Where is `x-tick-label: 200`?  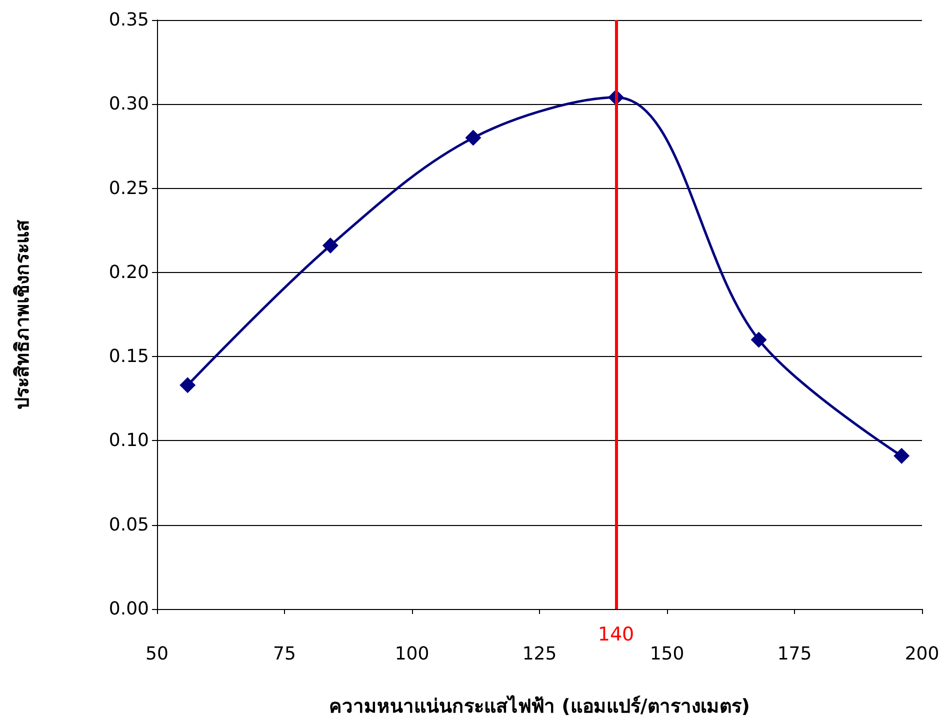 x-tick-label: 200 is located at coordinates (922, 654).